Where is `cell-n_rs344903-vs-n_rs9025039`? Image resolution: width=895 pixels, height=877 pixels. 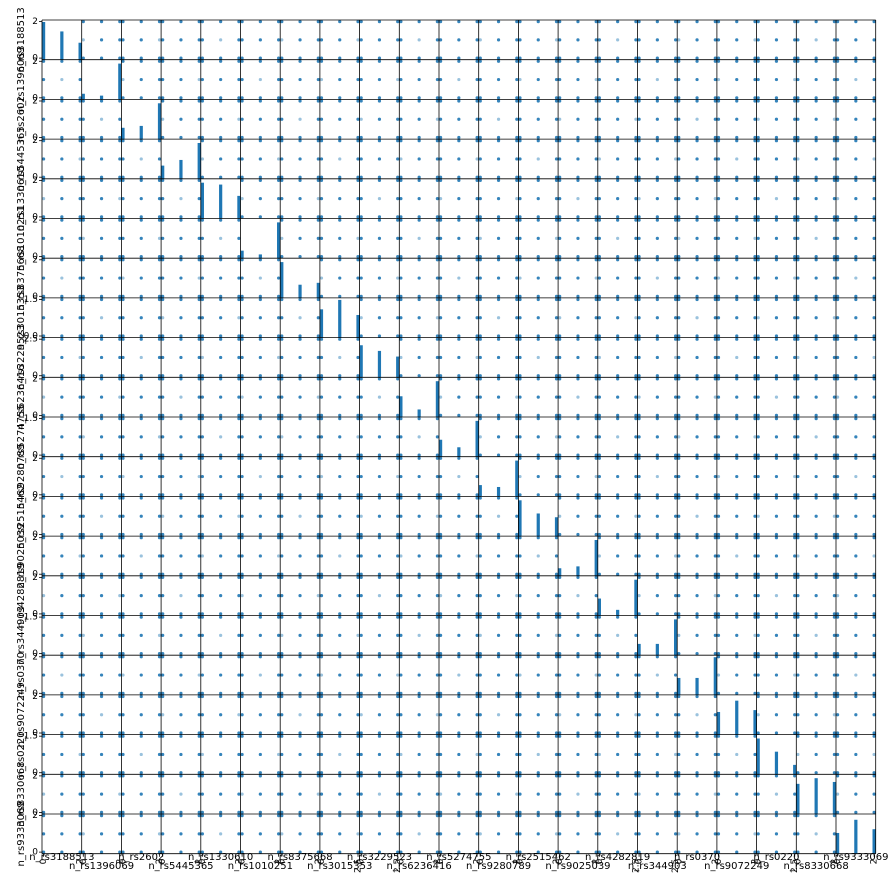 cell-n_rs344903-vs-n_rs9025039 is located at coordinates (578, 635).